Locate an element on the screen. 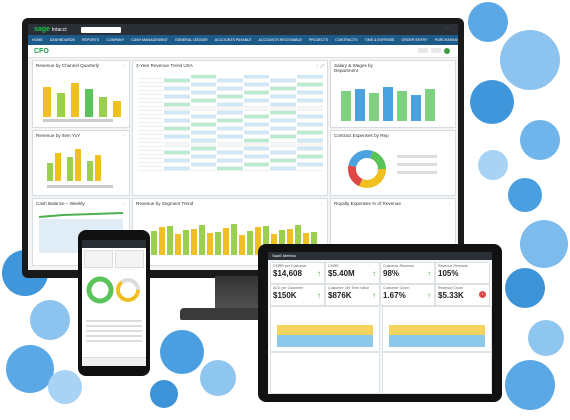  nav-item: COMPANY is located at coordinates (115, 40).